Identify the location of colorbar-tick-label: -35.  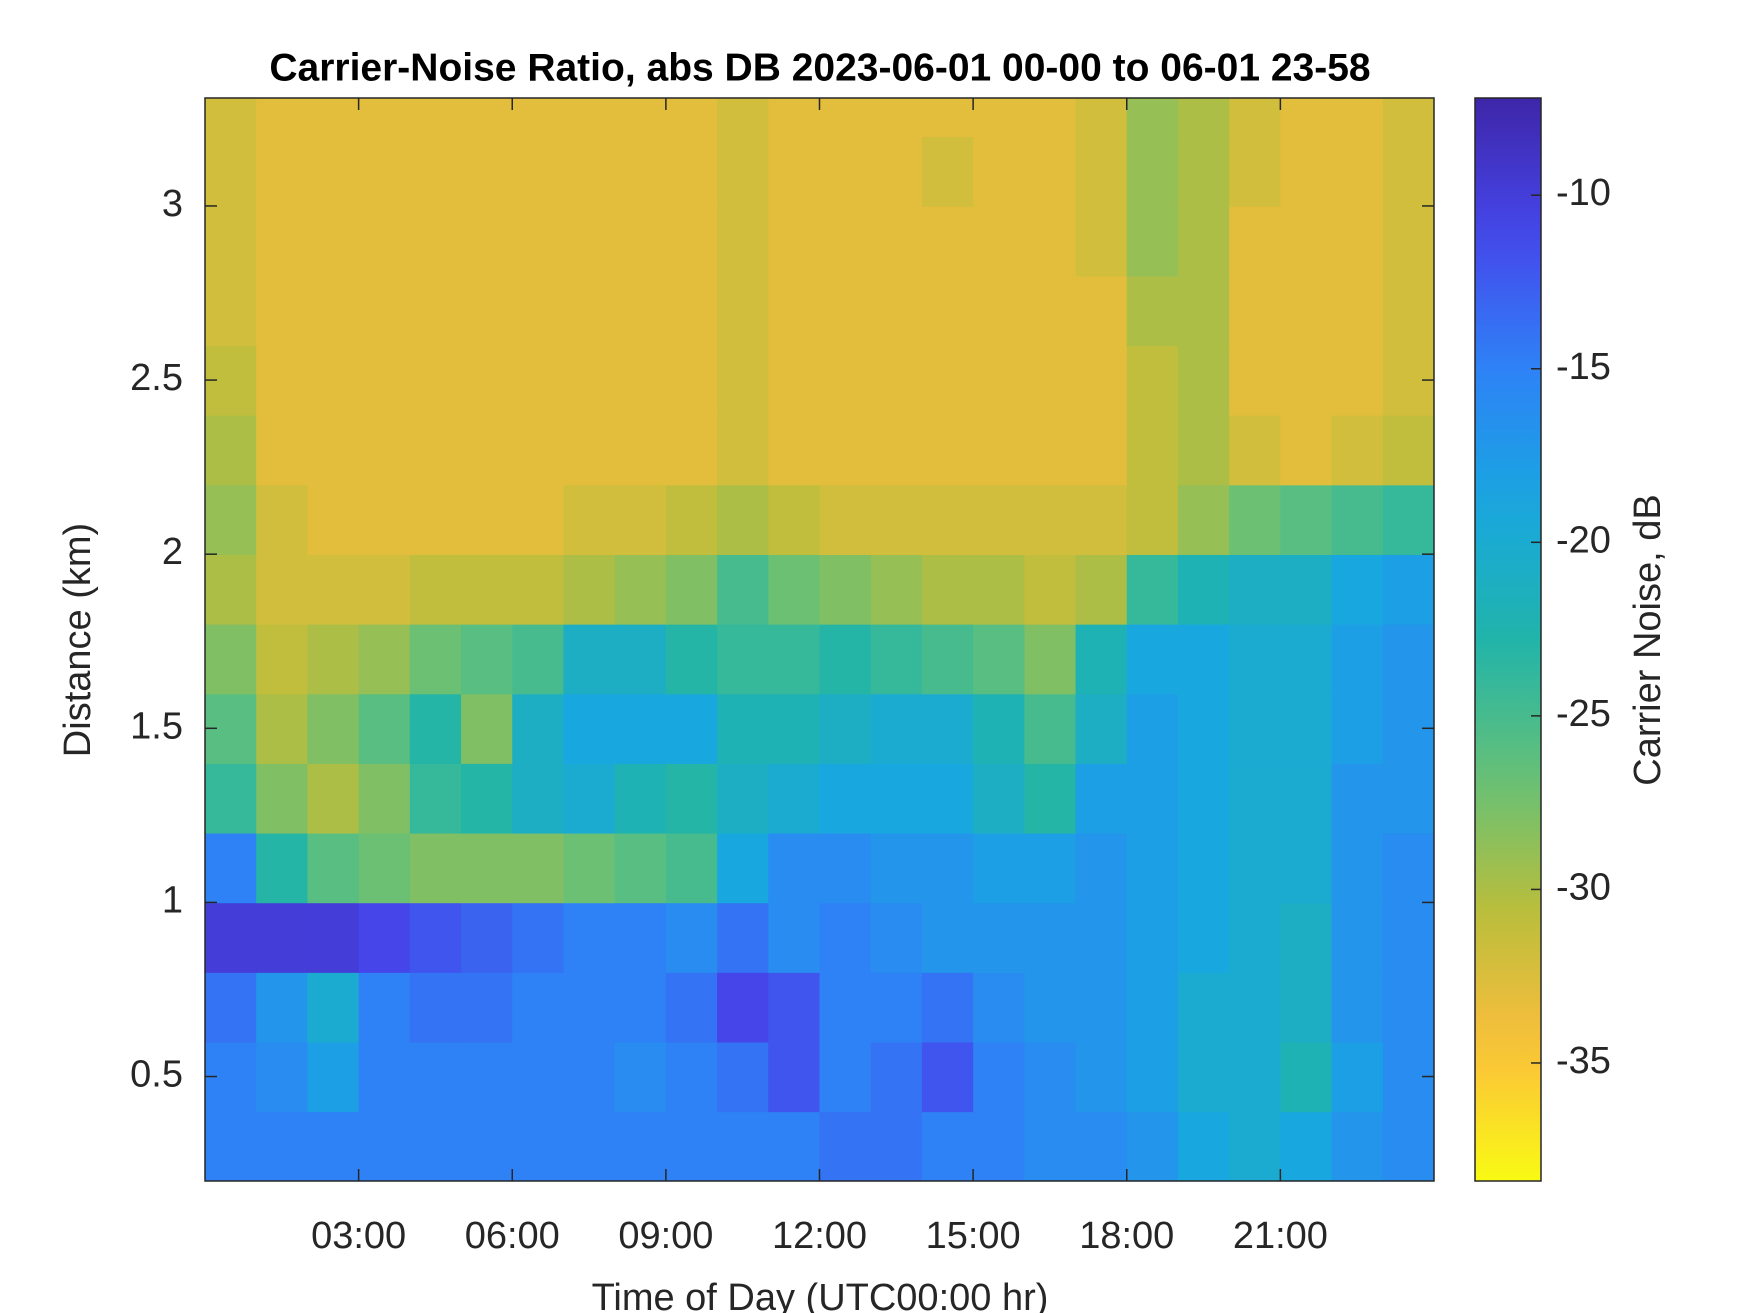
(1583, 1061).